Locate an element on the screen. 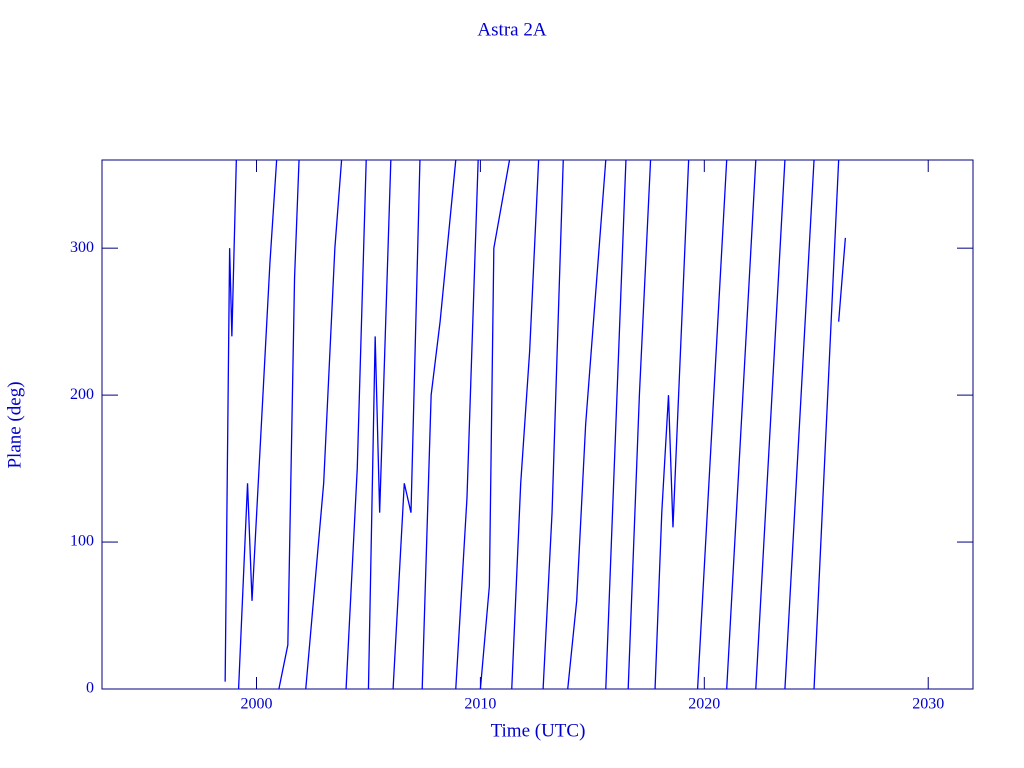  y-tick-label: 300 is located at coordinates (82, 247).